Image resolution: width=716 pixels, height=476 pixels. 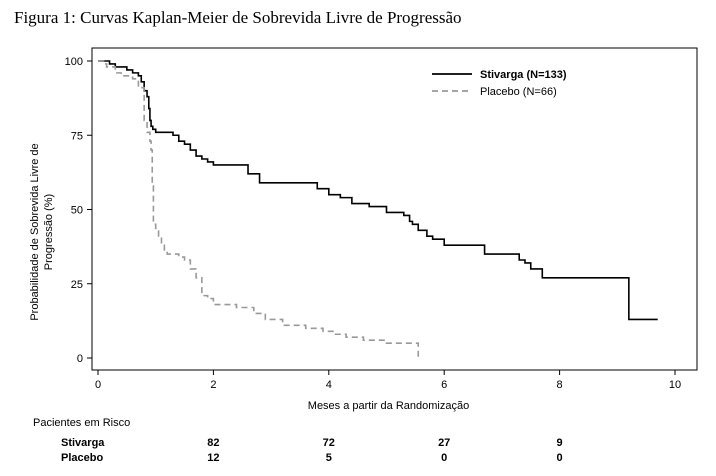 I want to click on x-tick-label: 2, so click(x=213, y=385).